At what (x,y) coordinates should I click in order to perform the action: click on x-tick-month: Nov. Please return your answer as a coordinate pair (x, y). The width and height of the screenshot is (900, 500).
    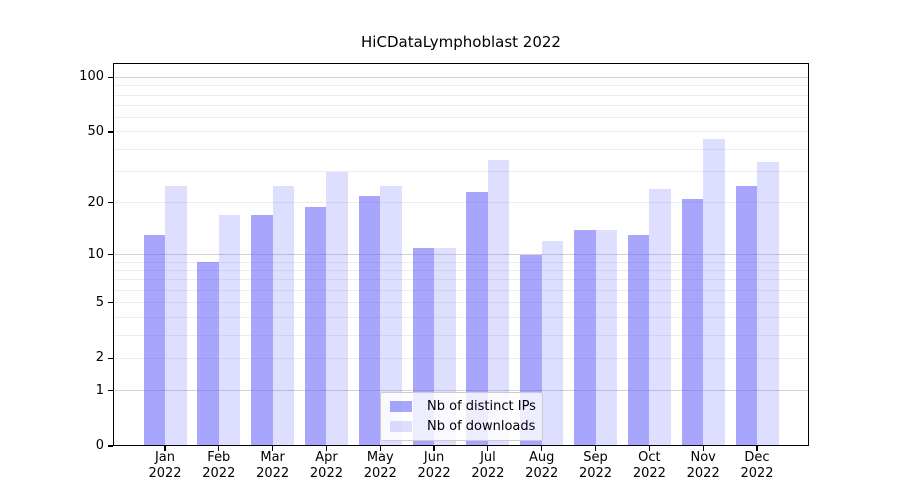
    Looking at the image, I should click on (703, 457).